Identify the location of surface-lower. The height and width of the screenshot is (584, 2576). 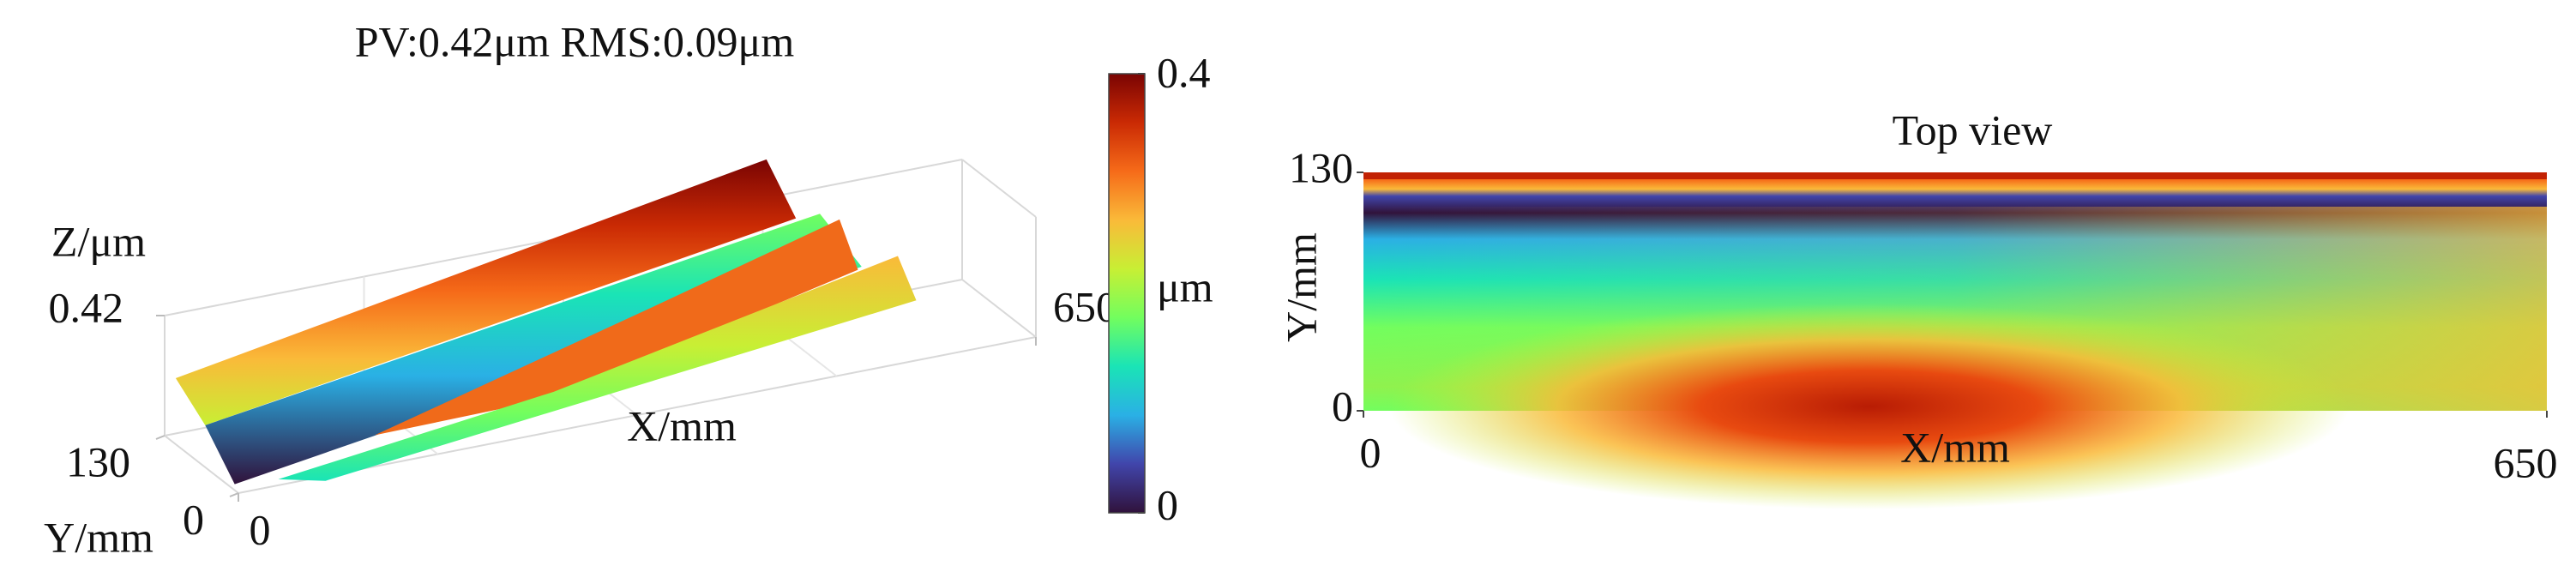
(597, 368).